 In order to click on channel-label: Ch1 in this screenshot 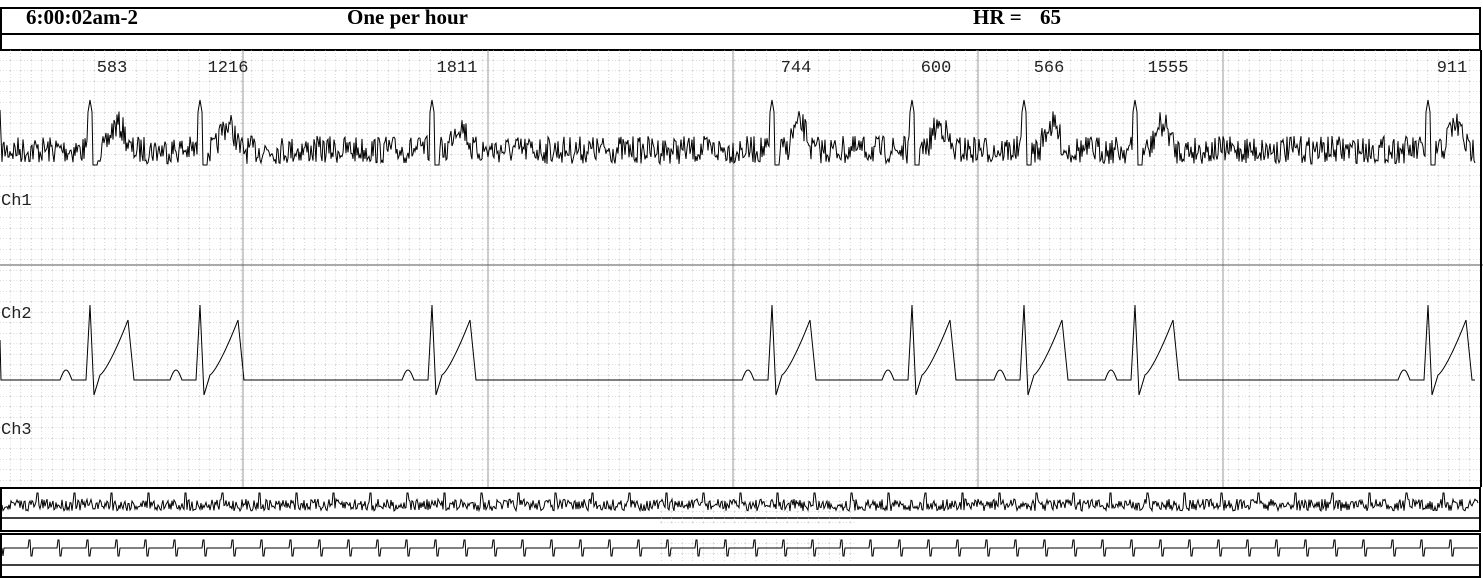, I will do `click(16, 201)`.